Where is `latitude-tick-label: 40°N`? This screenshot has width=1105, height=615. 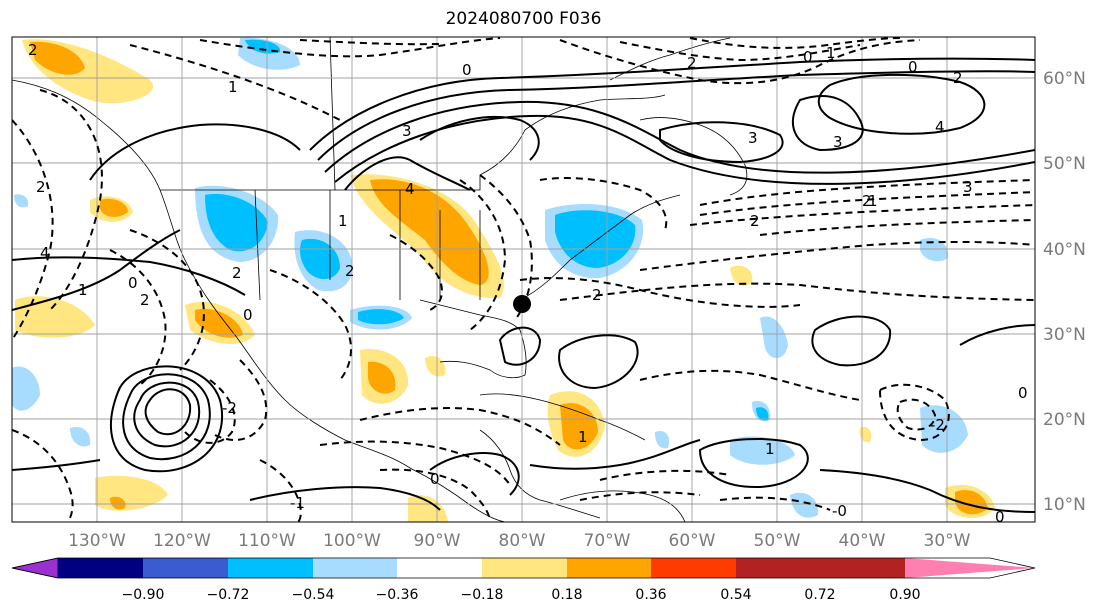
latitude-tick-label: 40°N is located at coordinates (1064, 250).